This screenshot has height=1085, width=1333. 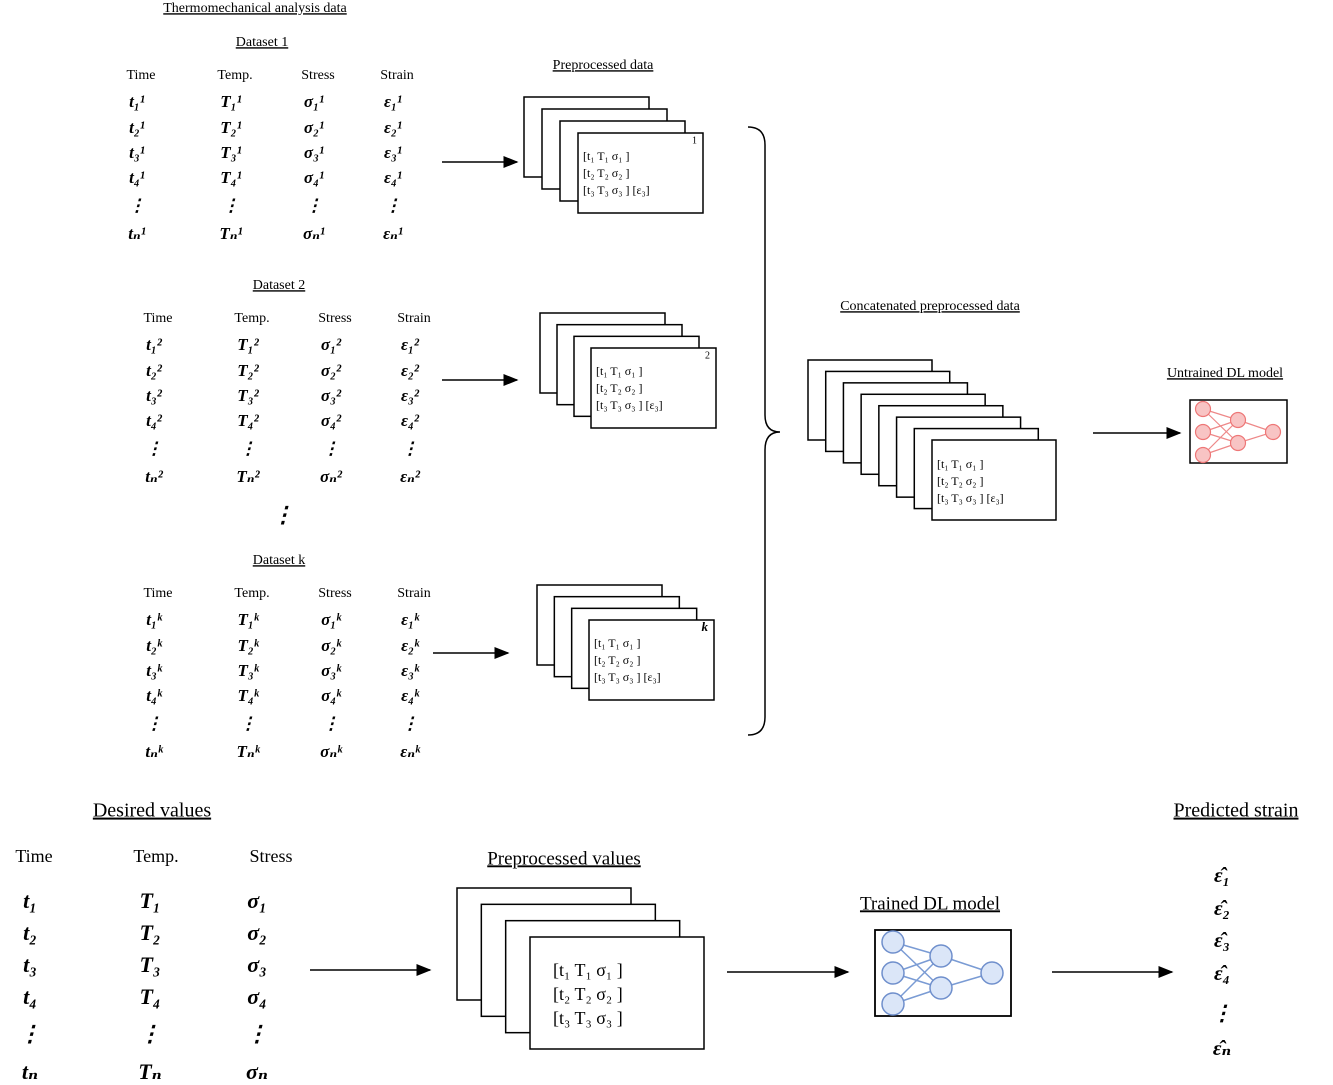 I want to click on data-cell: ε₂², so click(x=410, y=370).